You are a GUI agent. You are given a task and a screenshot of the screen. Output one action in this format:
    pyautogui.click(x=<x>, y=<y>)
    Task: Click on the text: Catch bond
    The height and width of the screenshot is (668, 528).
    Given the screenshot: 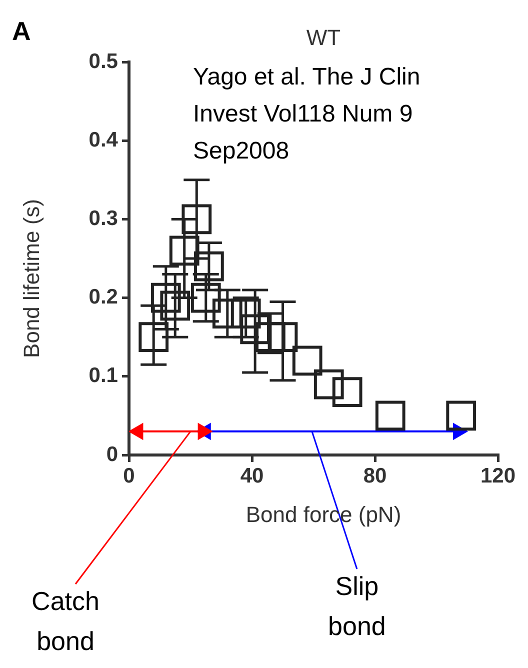 What is the action you would take?
    pyautogui.click(x=66, y=621)
    